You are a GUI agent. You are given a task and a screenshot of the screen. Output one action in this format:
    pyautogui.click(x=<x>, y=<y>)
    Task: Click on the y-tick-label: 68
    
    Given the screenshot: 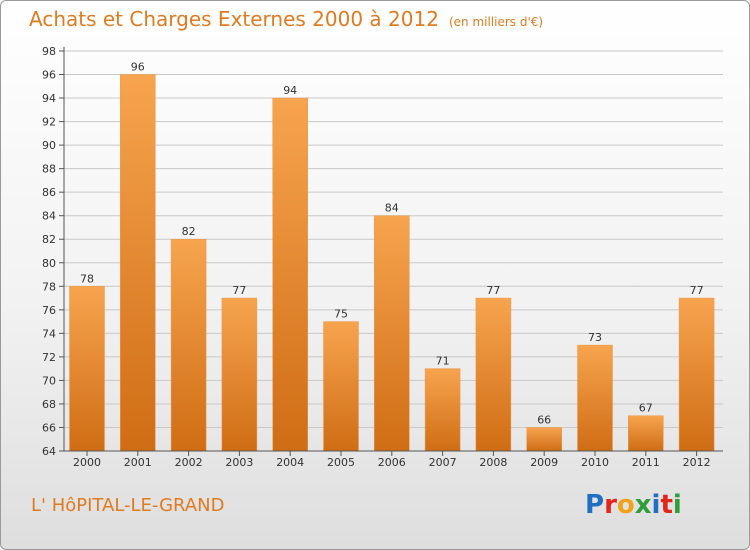 What is the action you would take?
    pyautogui.click(x=49, y=404)
    